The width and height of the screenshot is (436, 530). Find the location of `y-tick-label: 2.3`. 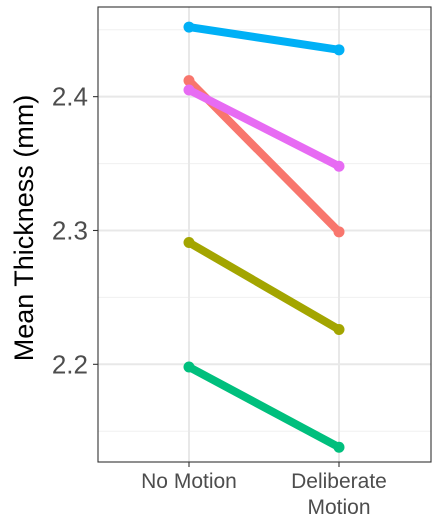

y-tick-label: 2.3 is located at coordinates (70, 230).